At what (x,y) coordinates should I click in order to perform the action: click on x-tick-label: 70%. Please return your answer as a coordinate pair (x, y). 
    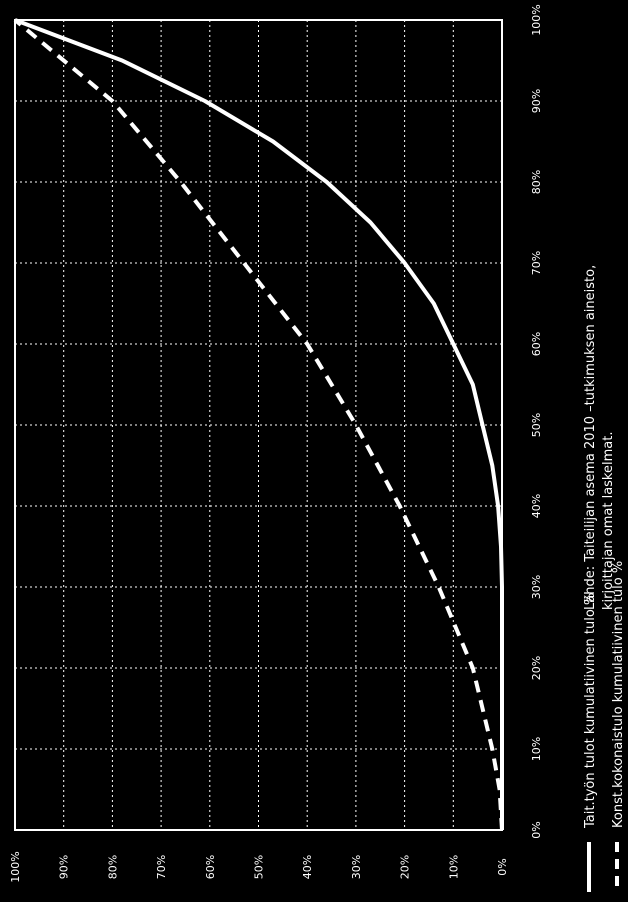
    Looking at the image, I should click on (536, 263).